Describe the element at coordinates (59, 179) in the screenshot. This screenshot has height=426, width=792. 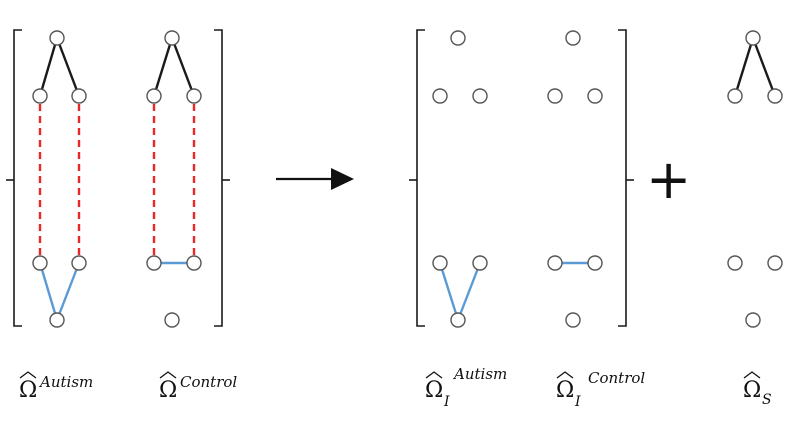
I see `graph-autism` at that location.